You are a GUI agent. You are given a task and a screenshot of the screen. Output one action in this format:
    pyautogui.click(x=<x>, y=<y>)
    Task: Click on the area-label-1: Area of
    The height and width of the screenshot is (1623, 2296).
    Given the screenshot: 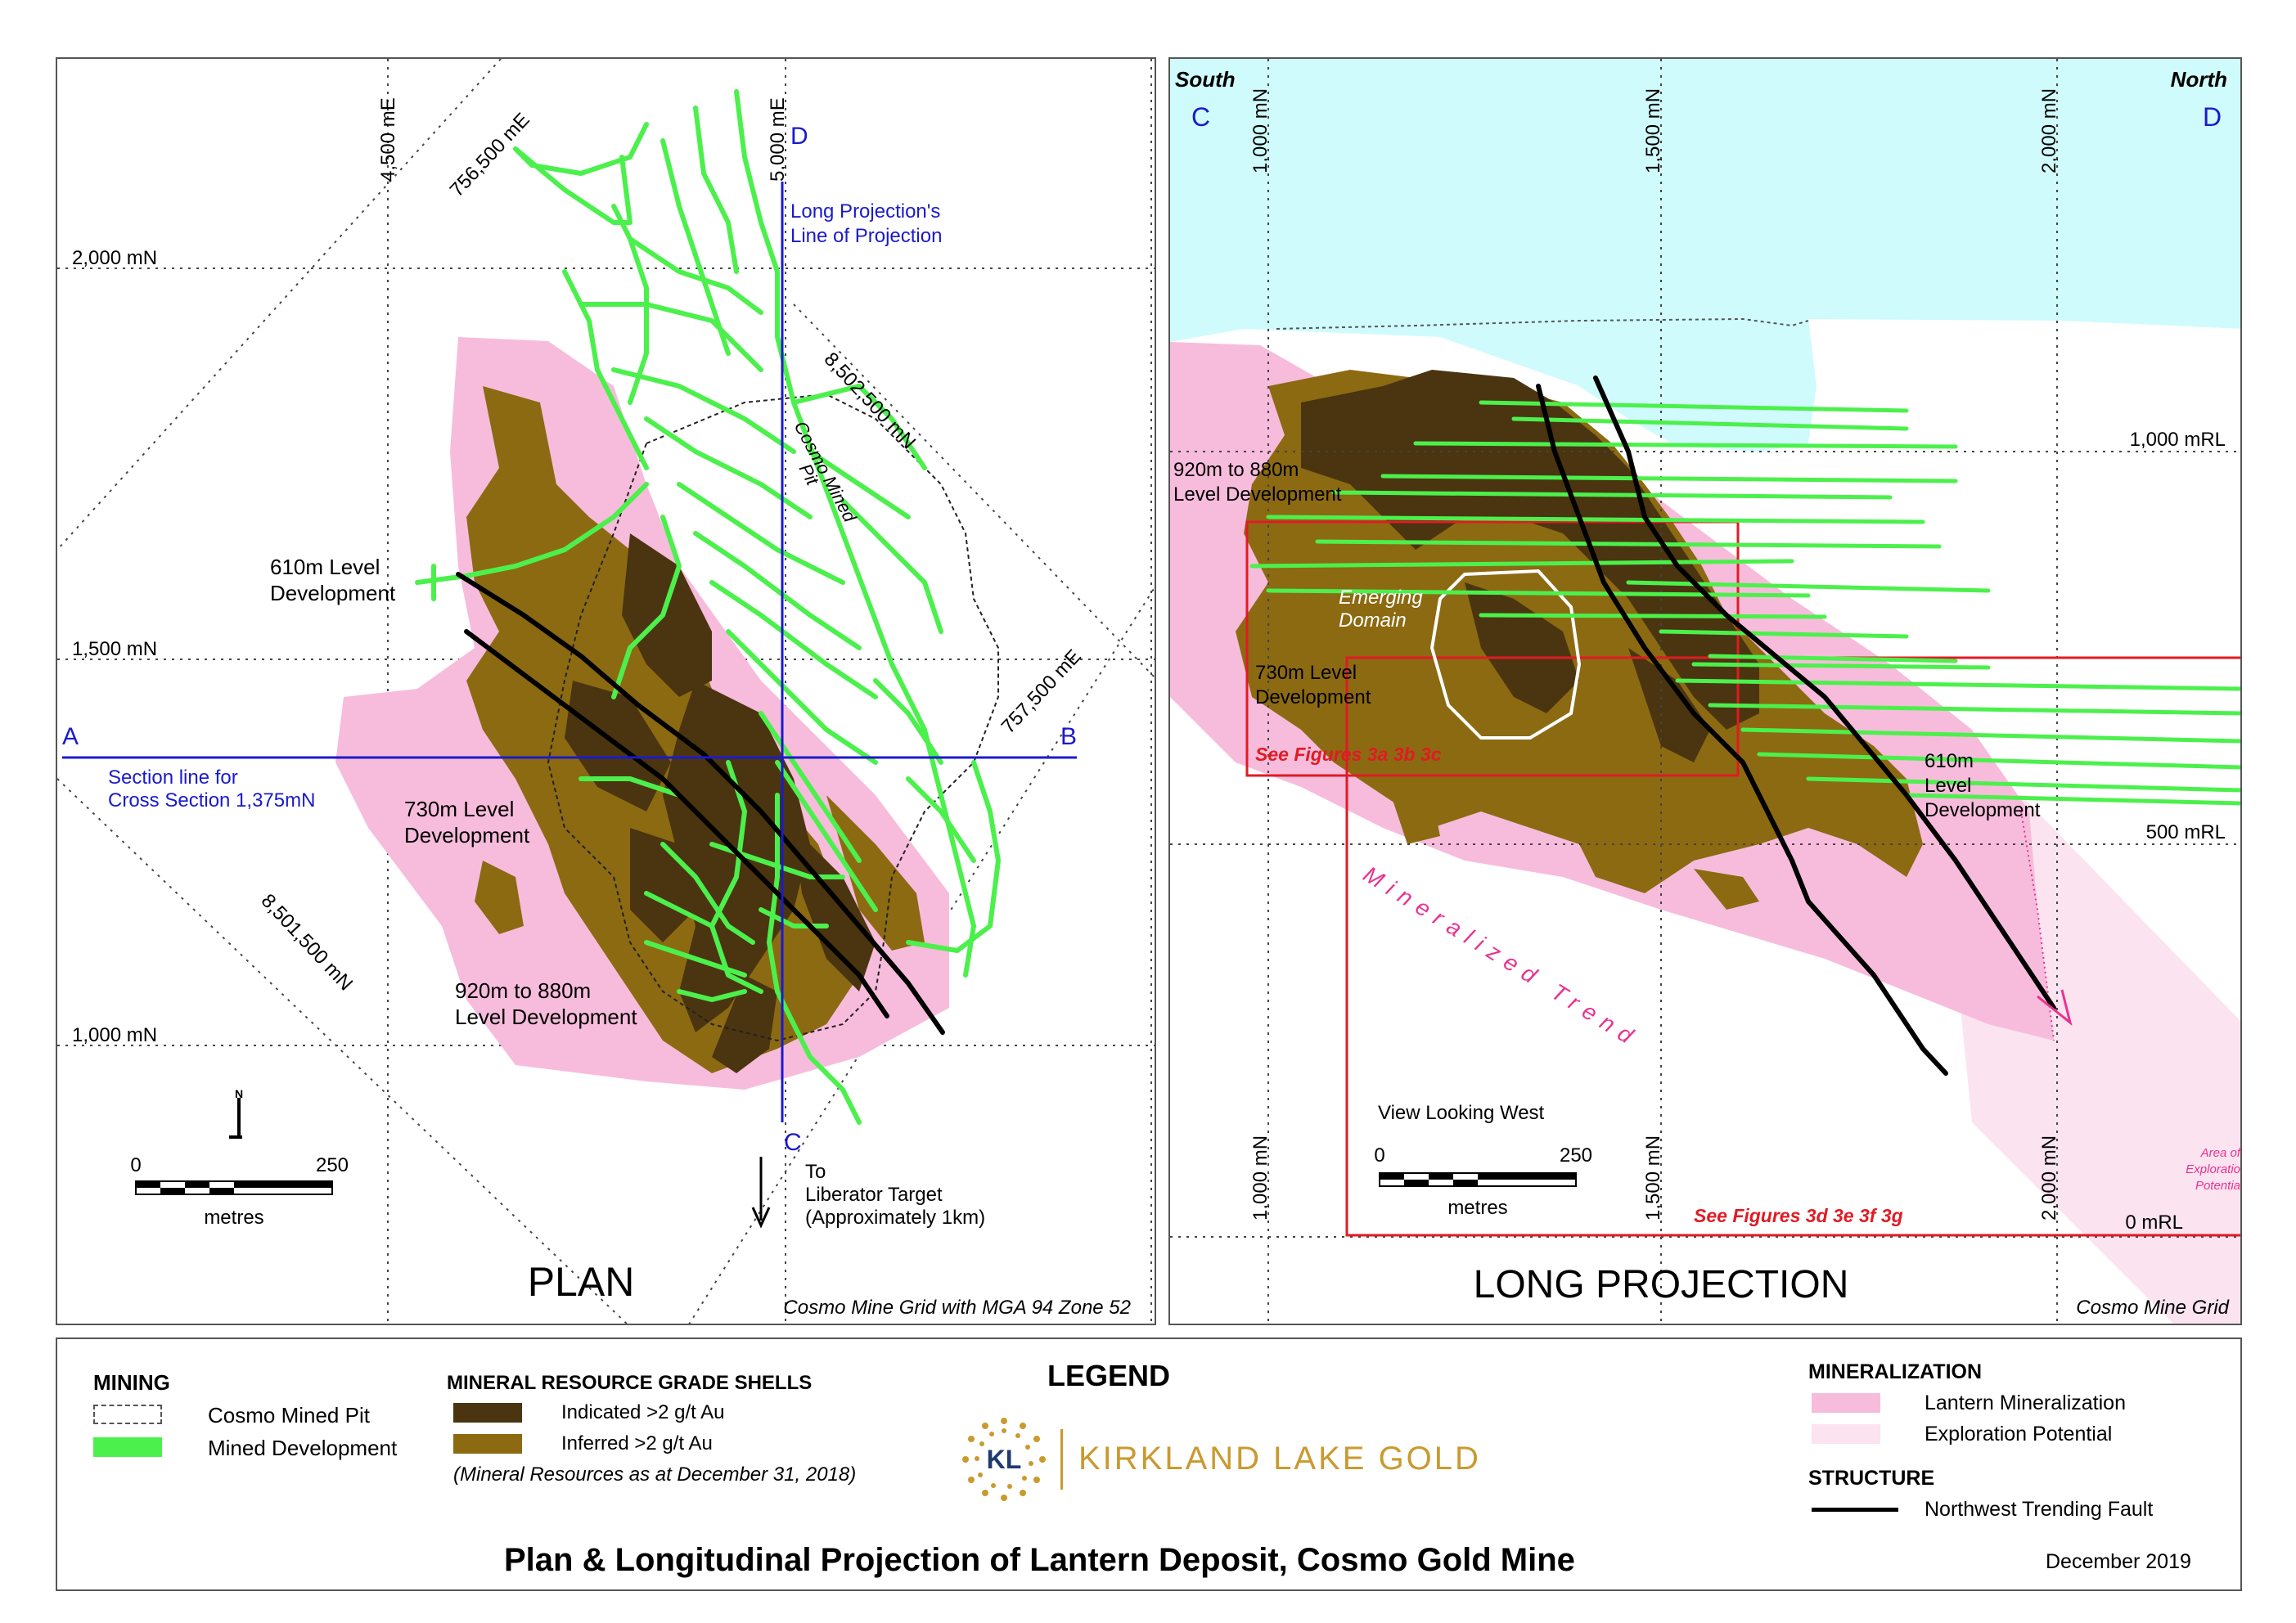 What is the action you would take?
    pyautogui.click(x=2221, y=1153)
    